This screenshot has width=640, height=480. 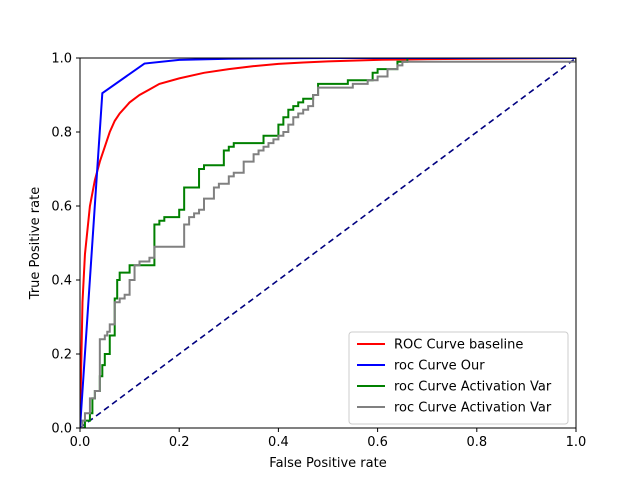 I want to click on y-tick-label: 0.8, so click(x=61, y=133).